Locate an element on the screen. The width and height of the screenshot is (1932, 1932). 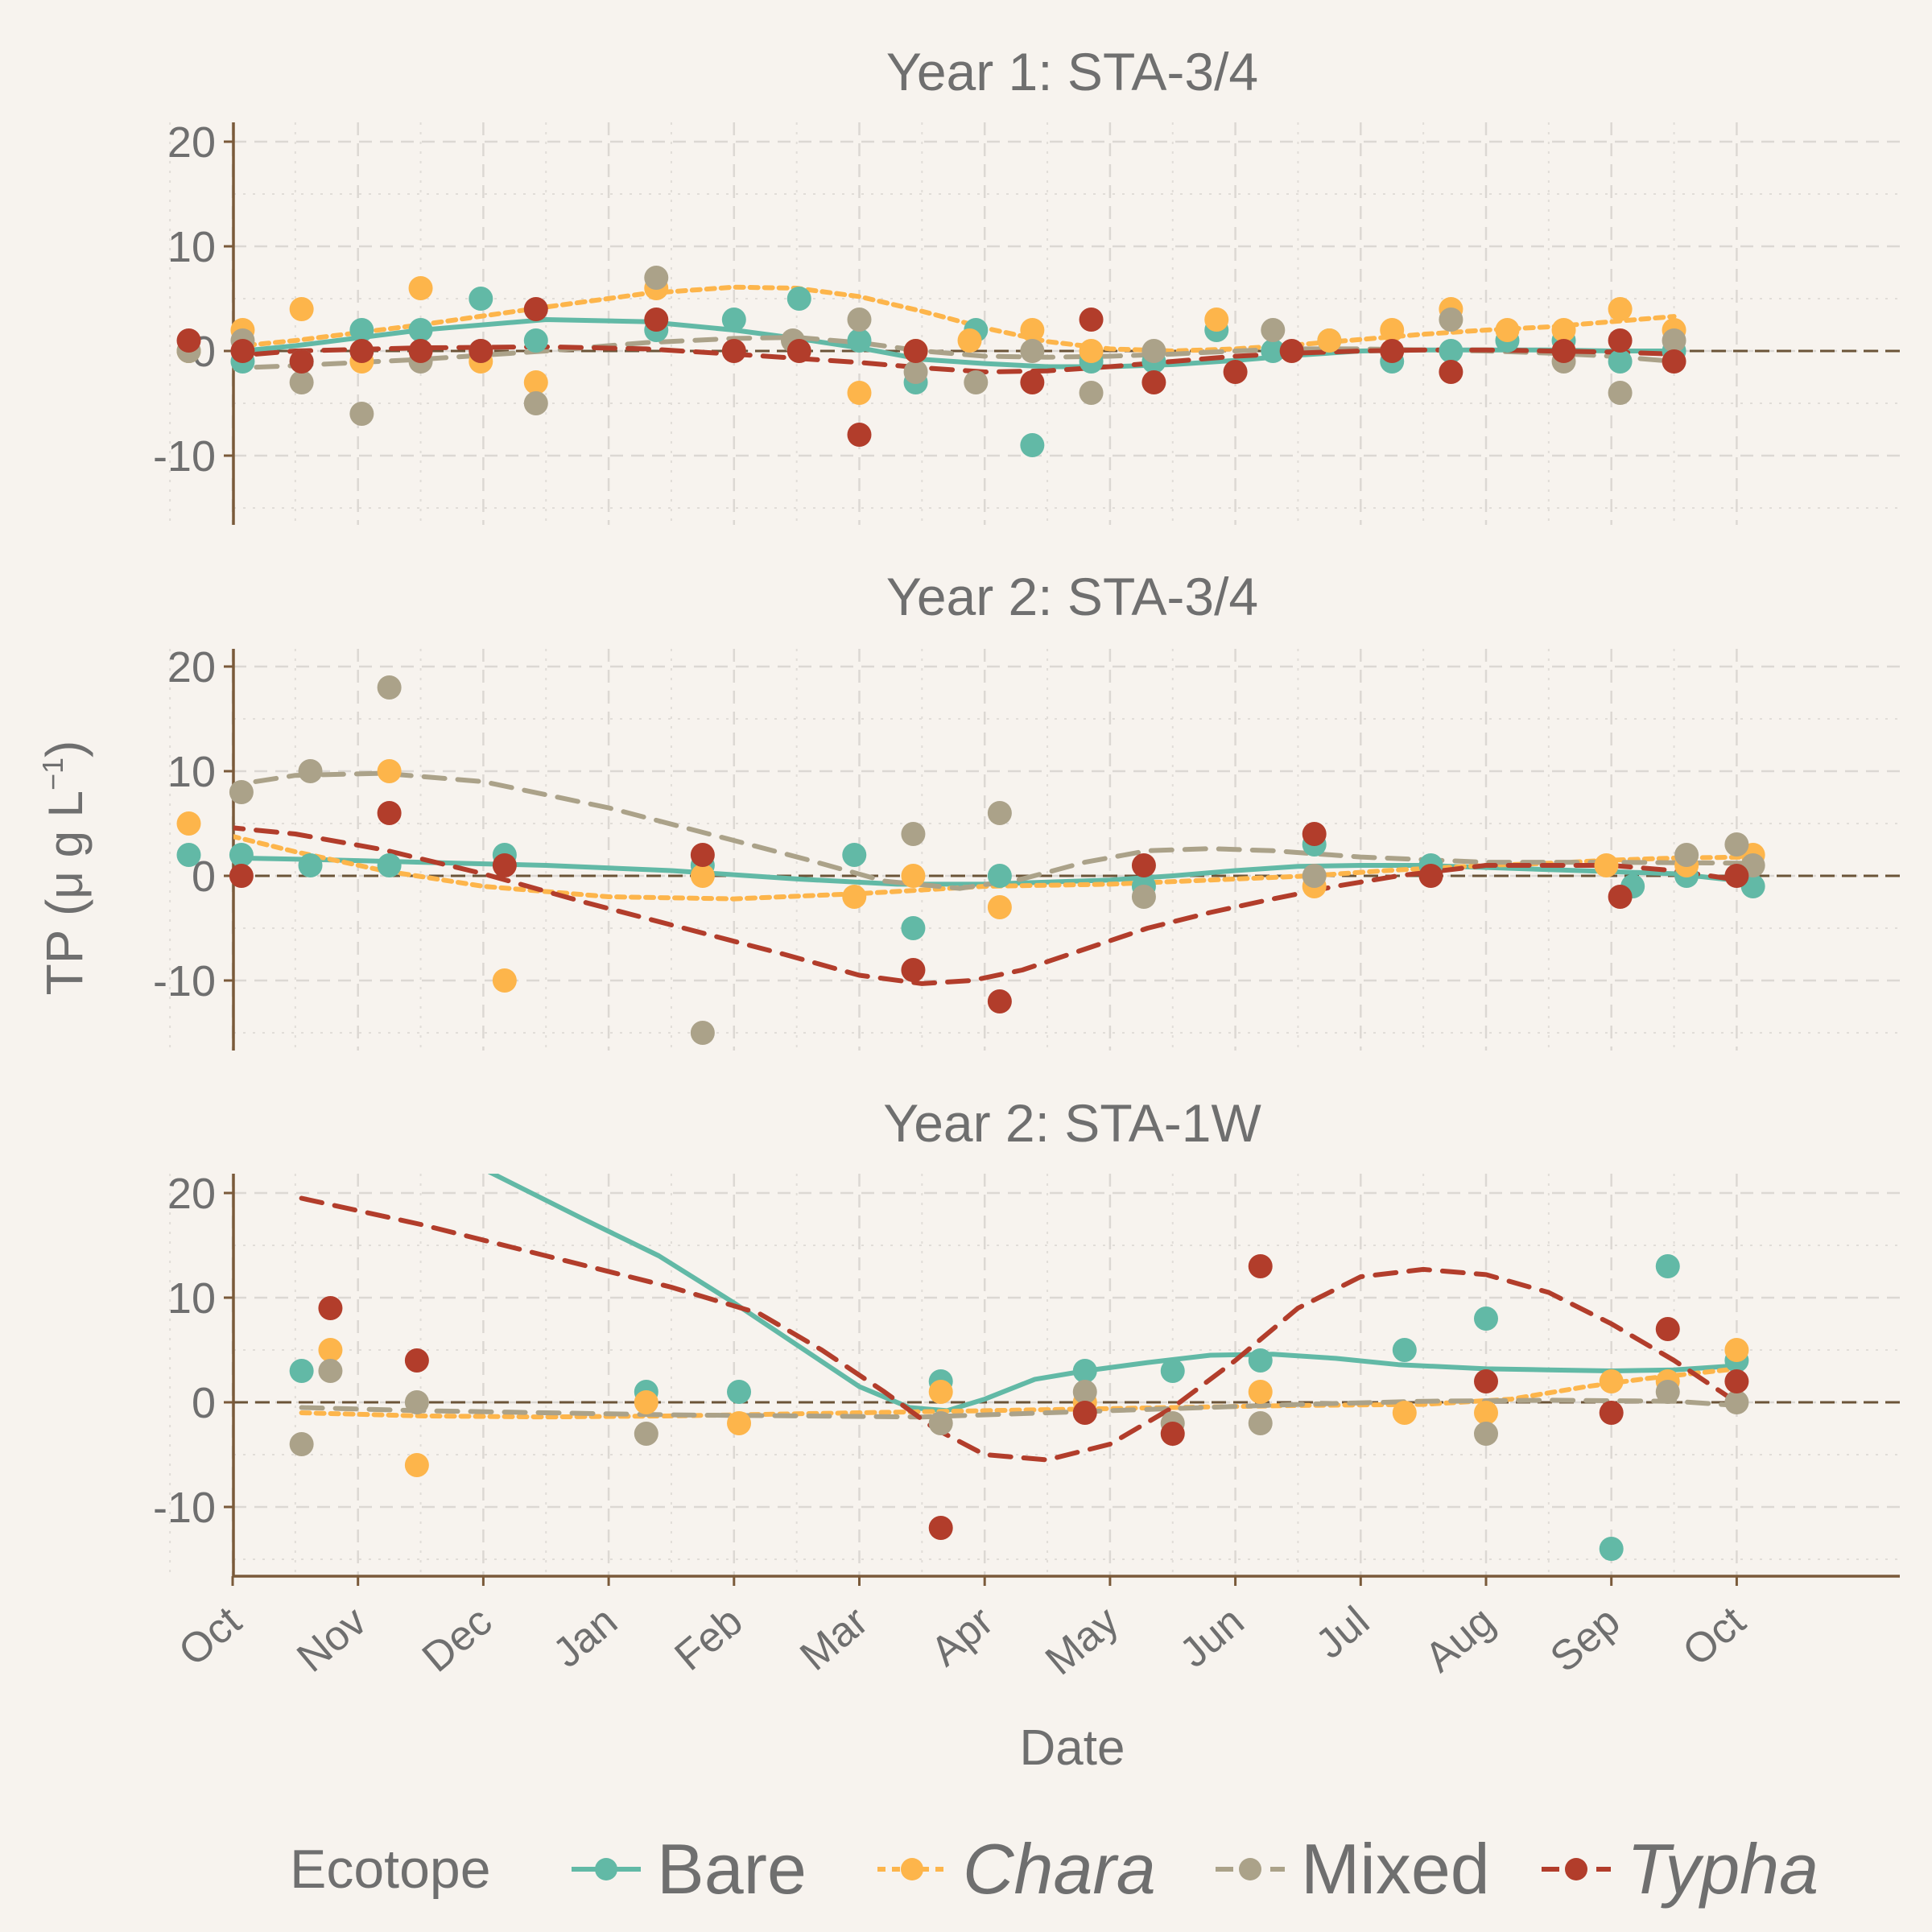
y-axis-label-unit: μ g L is located at coordinates (66, 845).